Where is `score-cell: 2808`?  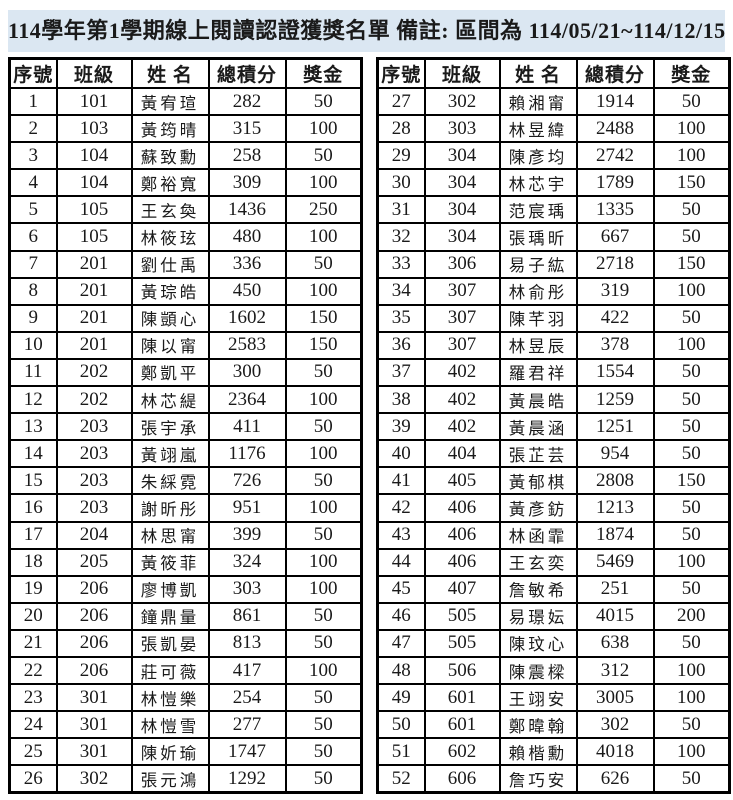 score-cell: 2808 is located at coordinates (615, 481).